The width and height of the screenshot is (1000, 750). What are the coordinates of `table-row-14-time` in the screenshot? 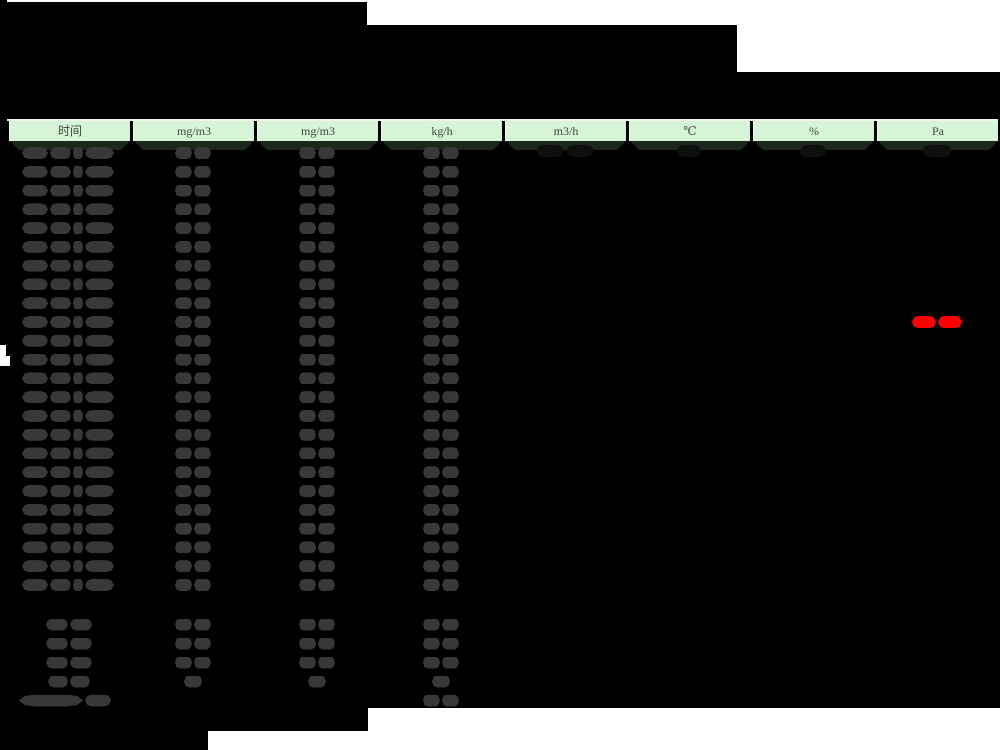 It's located at (68, 397).